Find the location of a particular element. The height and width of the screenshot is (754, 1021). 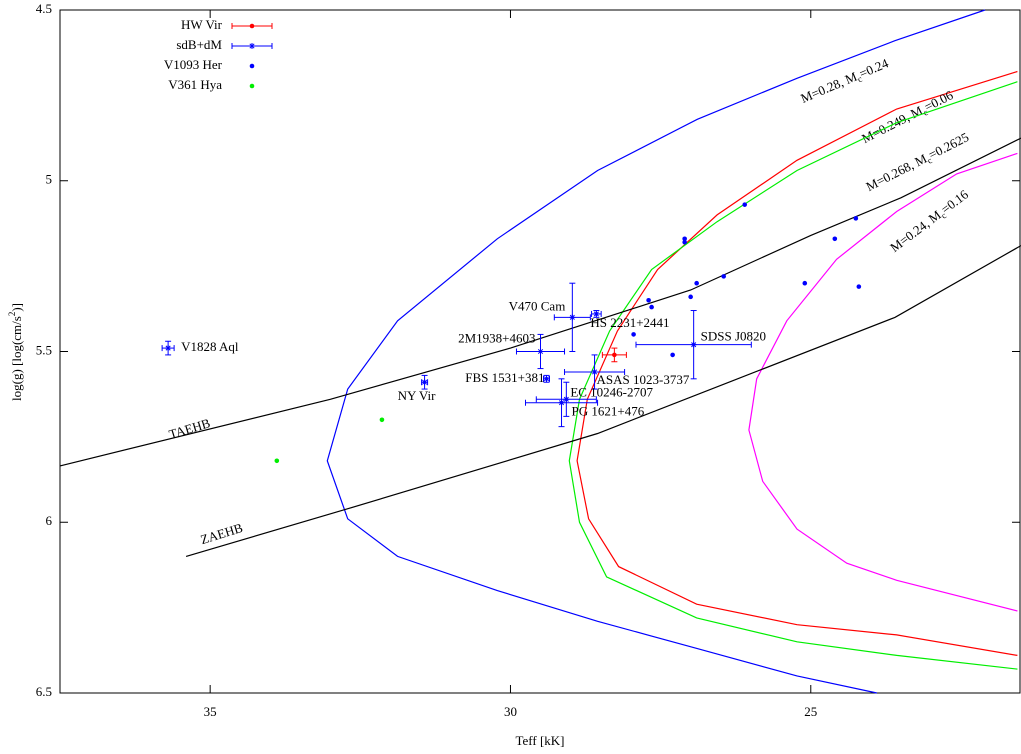

point-label: EC 10246-2707 is located at coordinates (611, 391).